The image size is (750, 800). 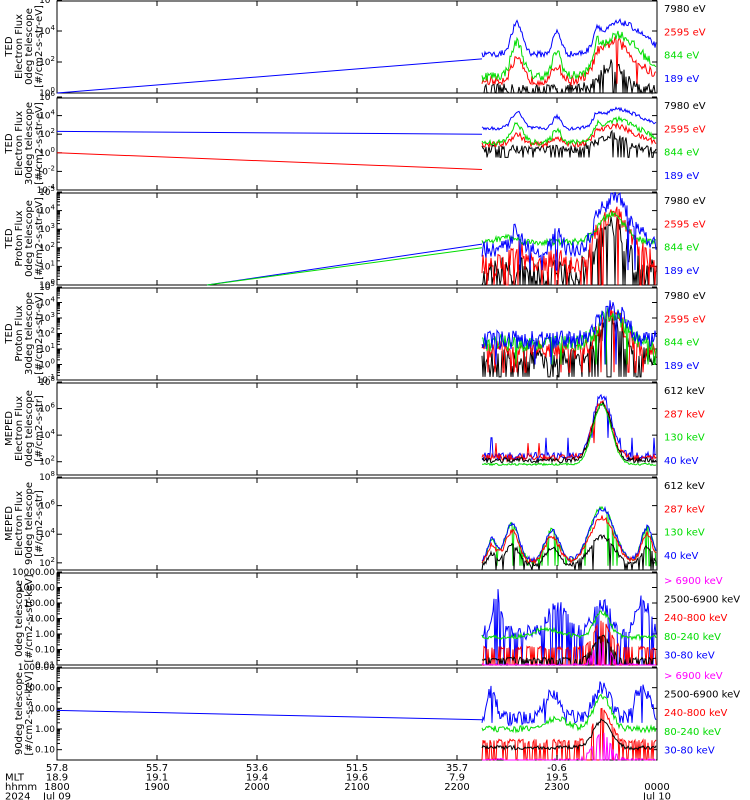 What do you see at coordinates (356, 787) in the screenshot?
I see `xtick-label: 2100` at bounding box center [356, 787].